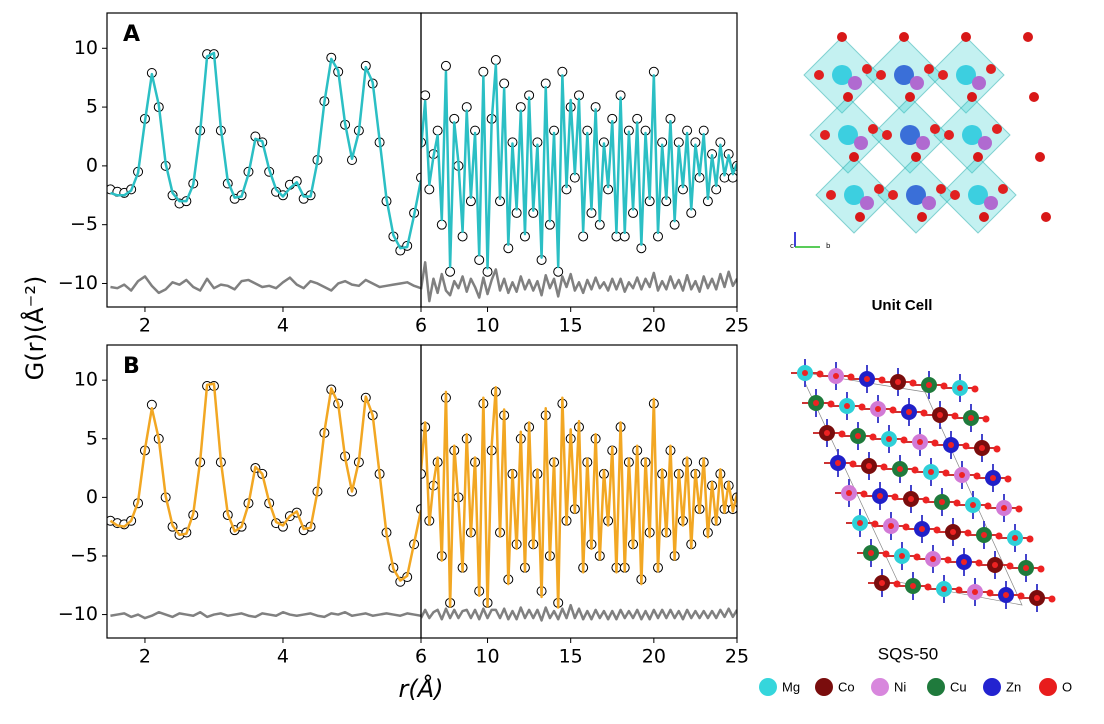 The image size is (1104, 724). Describe the element at coordinates (86, 48) in the screenshot. I see `y-tick-label: 10` at that location.